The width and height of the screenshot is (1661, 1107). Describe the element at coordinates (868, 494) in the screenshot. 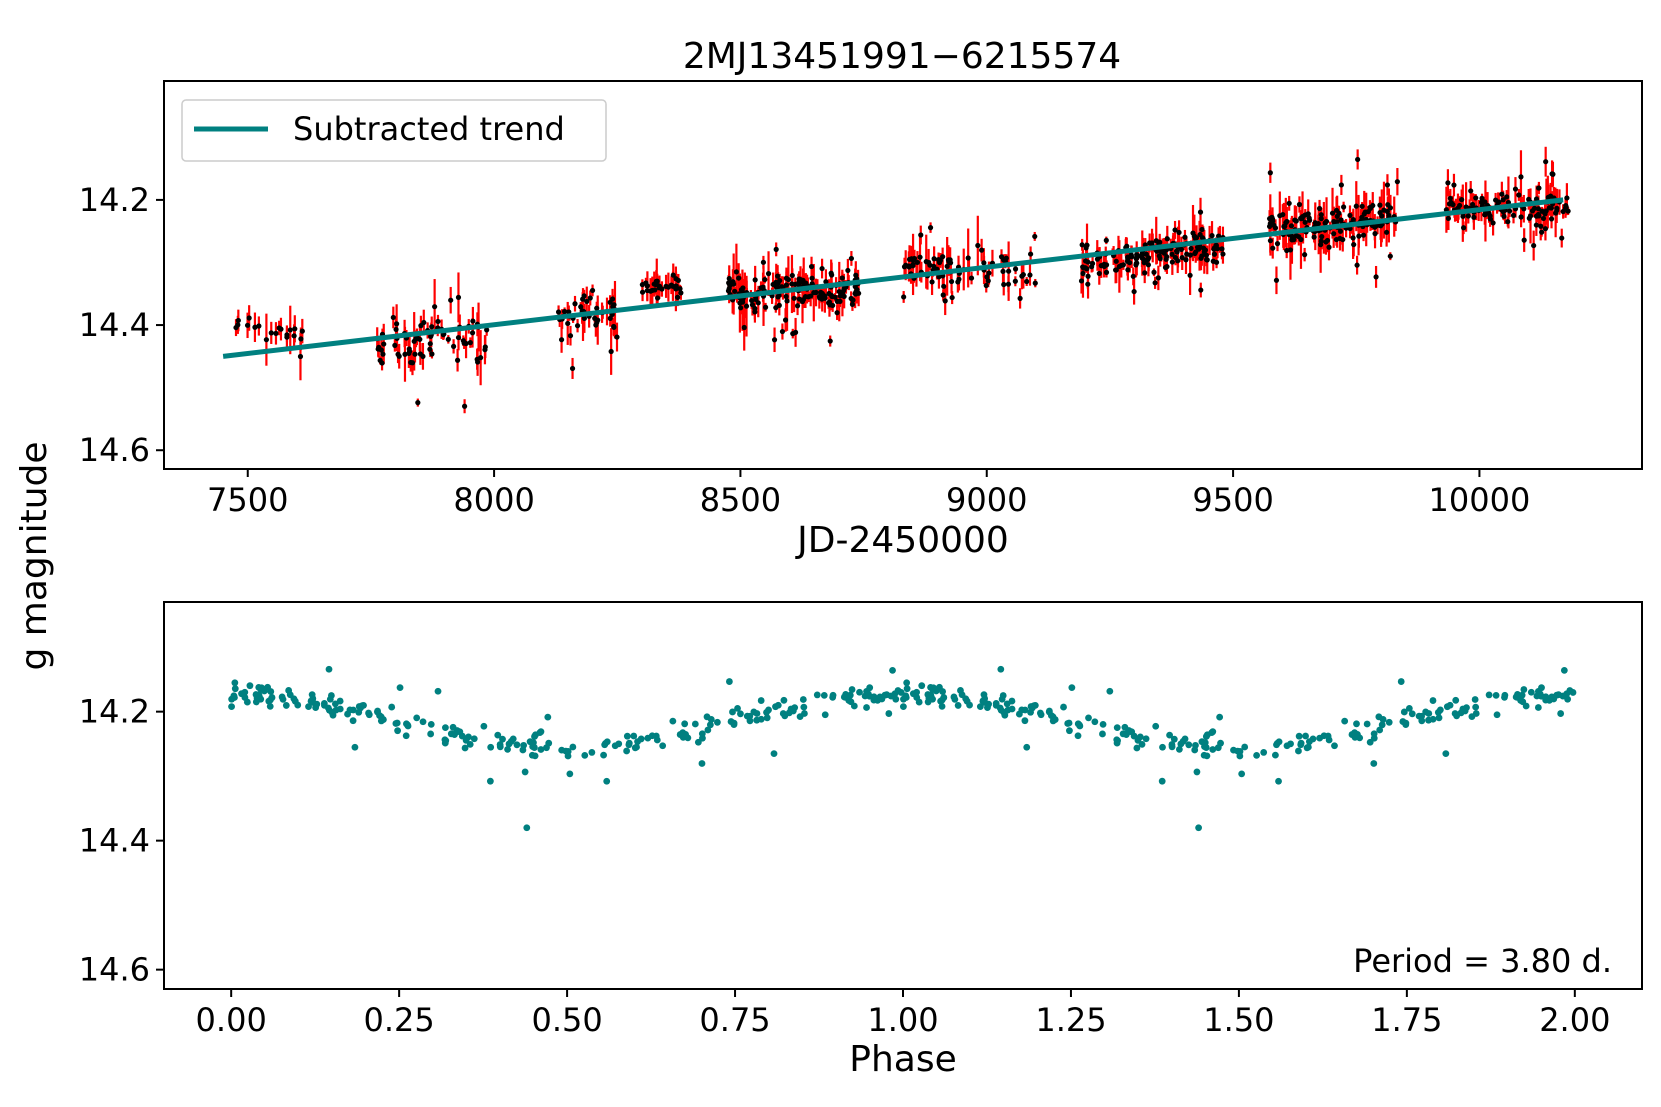

I see `light-curve-x-ticks: 7500 8000 8500 9000 9500 10000` at that location.